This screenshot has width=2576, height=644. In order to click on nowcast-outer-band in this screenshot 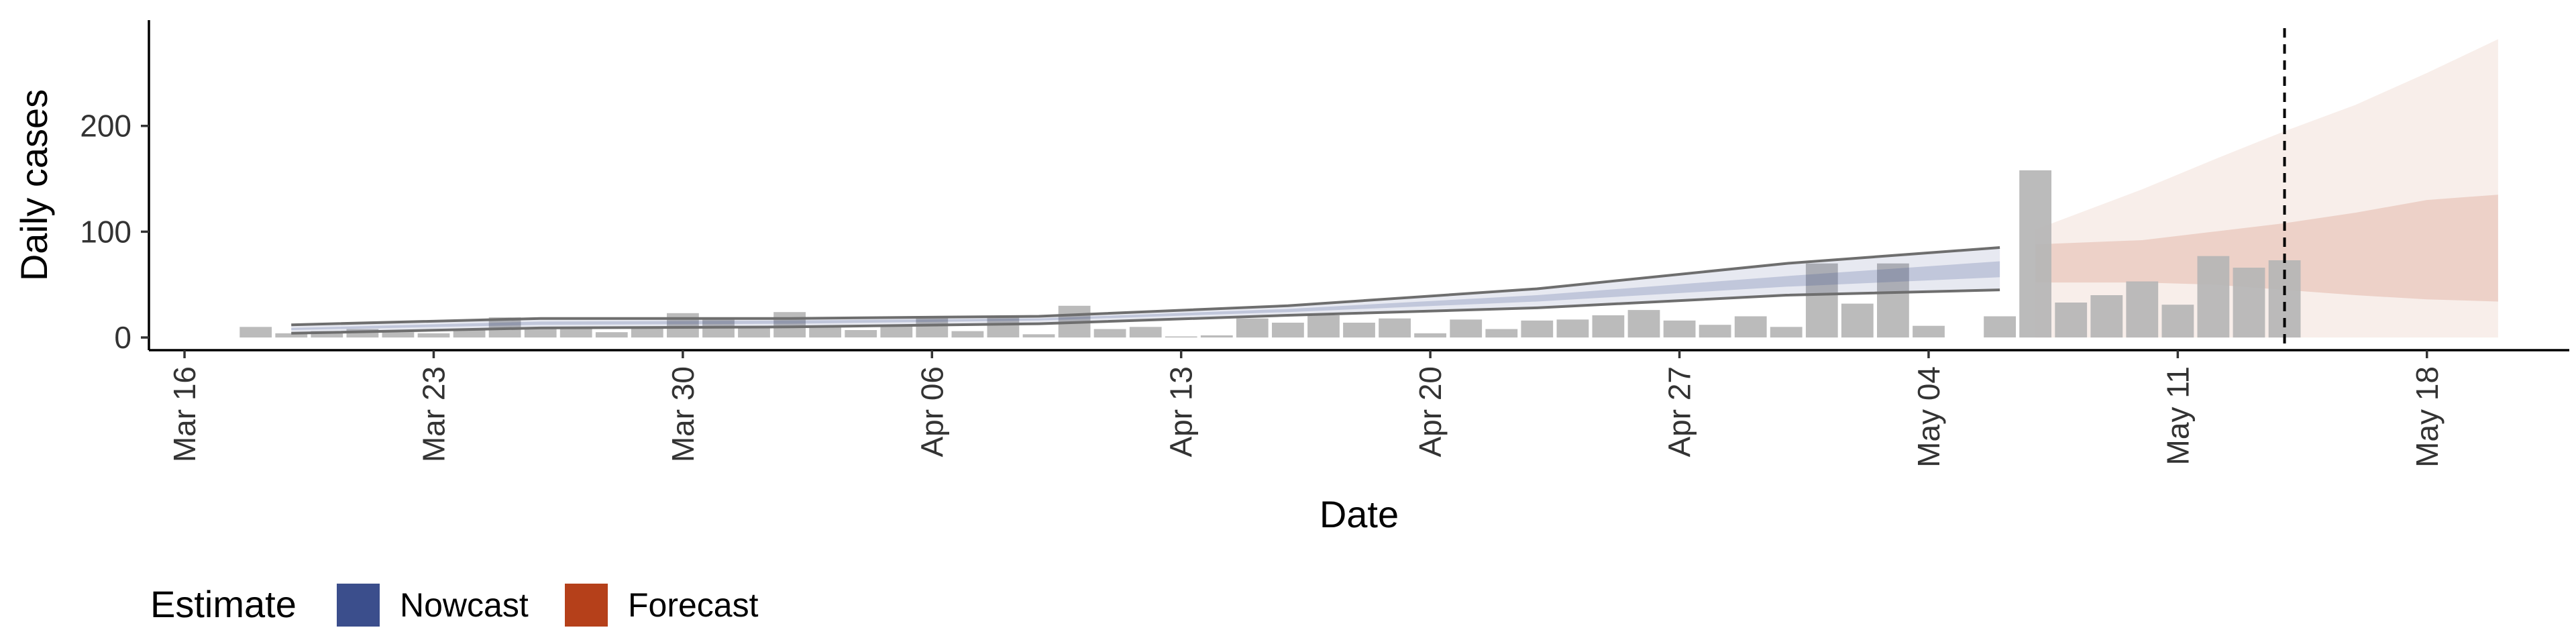, I will do `click(1145, 290)`.